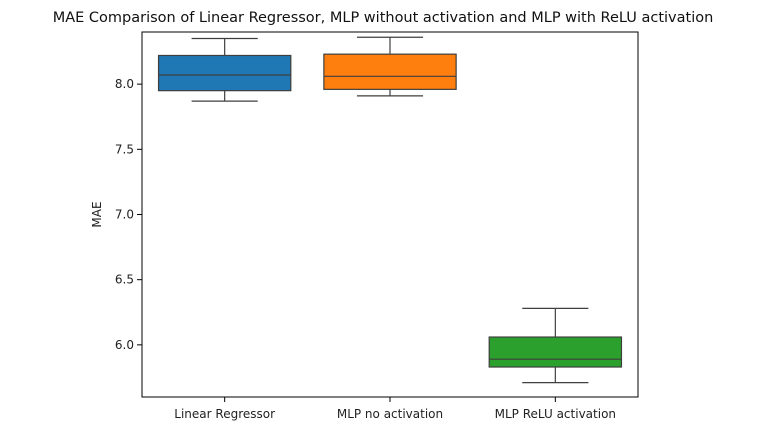 The height and width of the screenshot is (433, 779). Describe the element at coordinates (390, 414) in the screenshot. I see `x-tick-label: MLP no activation` at that location.